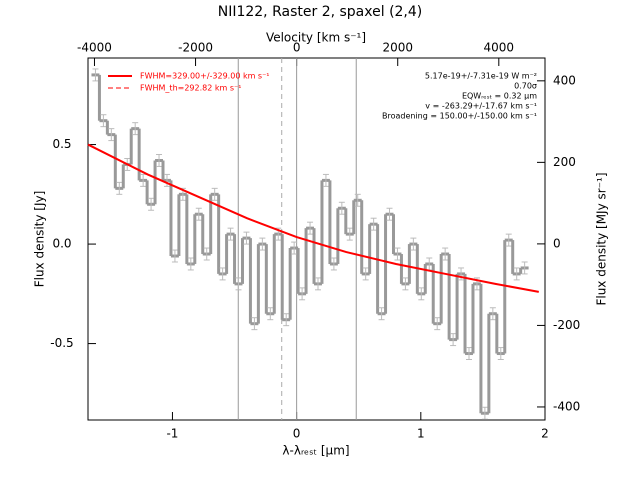 The height and width of the screenshot is (480, 640). What do you see at coordinates (564, 162) in the screenshot?
I see `y2-tick-label: 200` at bounding box center [564, 162].